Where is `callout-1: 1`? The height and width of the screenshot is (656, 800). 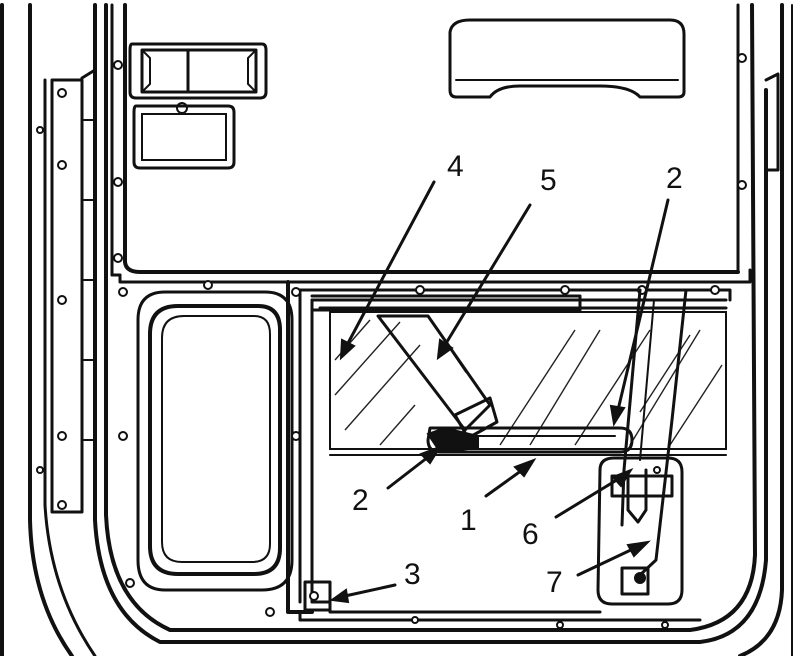
callout-1: 1 is located at coordinates (468, 520).